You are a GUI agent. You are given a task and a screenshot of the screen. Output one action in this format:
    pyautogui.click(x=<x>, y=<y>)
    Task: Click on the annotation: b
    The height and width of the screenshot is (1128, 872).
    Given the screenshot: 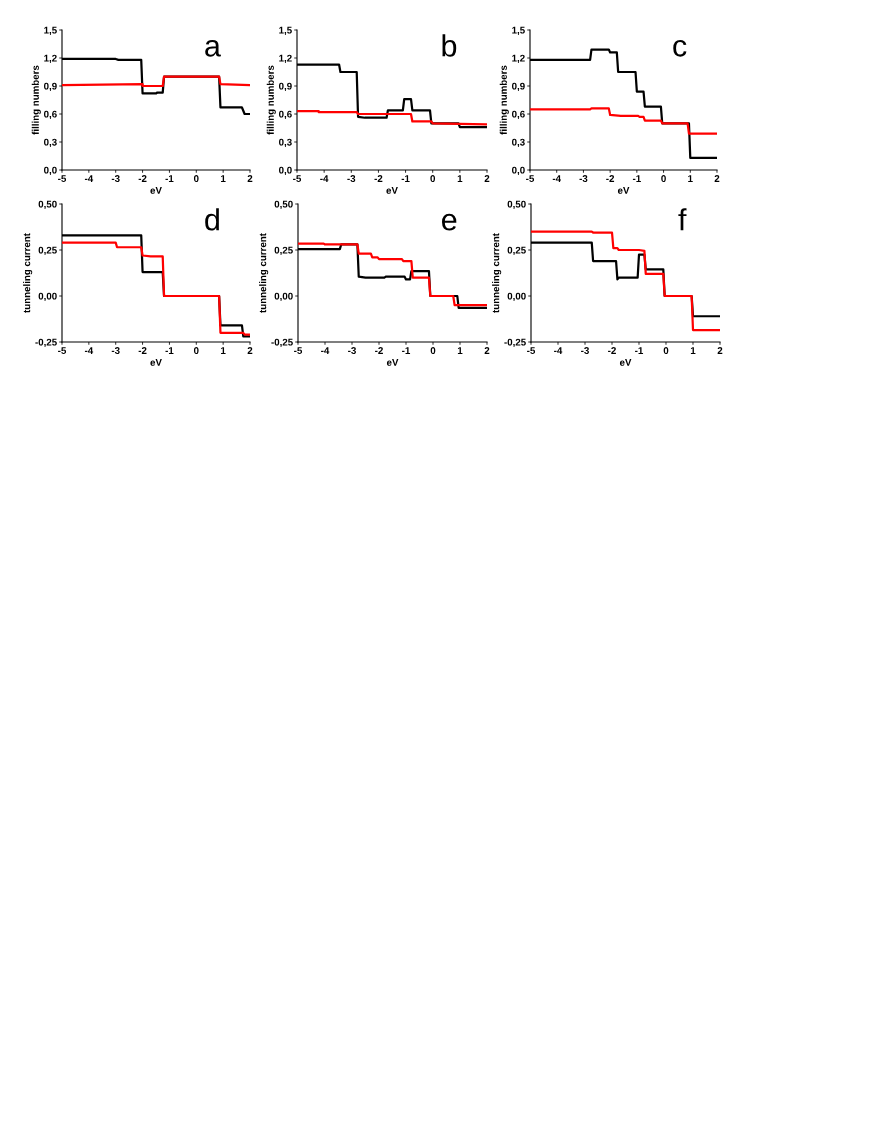 What is the action you would take?
    pyautogui.click(x=449, y=45)
    